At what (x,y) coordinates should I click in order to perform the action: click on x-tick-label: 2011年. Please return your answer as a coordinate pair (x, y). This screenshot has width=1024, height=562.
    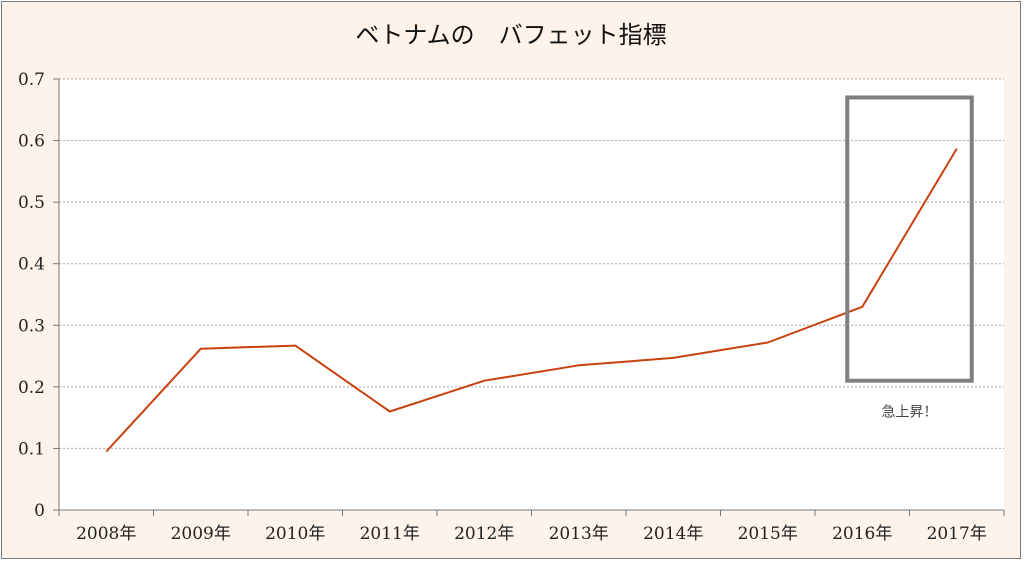
    Looking at the image, I should click on (390, 534).